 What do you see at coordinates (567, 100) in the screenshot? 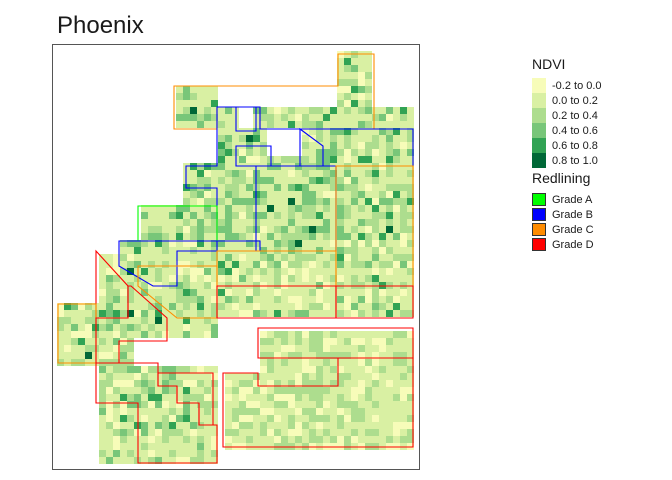
I see `ndvi-legend-row: 0.0 to 0.2` at bounding box center [567, 100].